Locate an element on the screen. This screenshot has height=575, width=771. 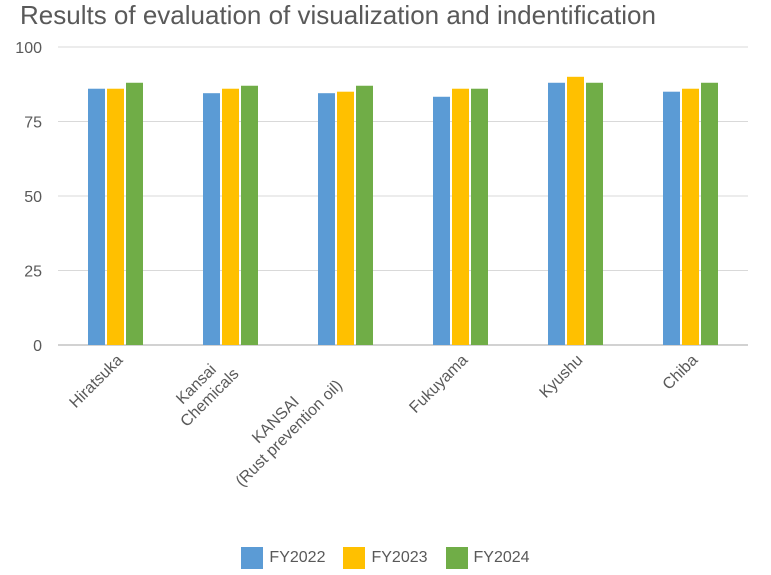
legend-item: FY2024 is located at coordinates (487, 558).